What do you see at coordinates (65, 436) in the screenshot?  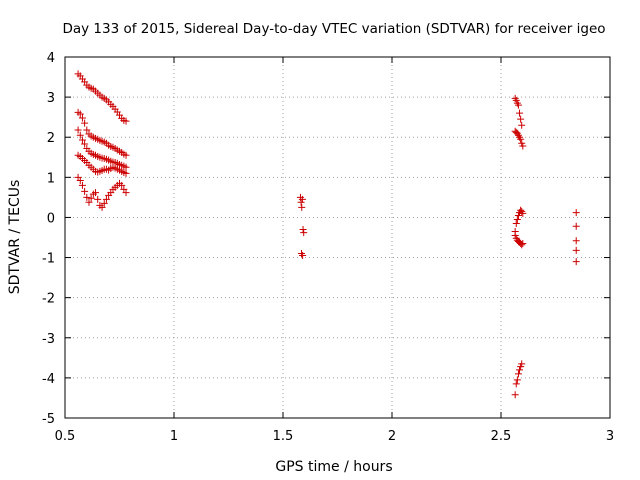 I see `x-tick-label: 0.5` at bounding box center [65, 436].